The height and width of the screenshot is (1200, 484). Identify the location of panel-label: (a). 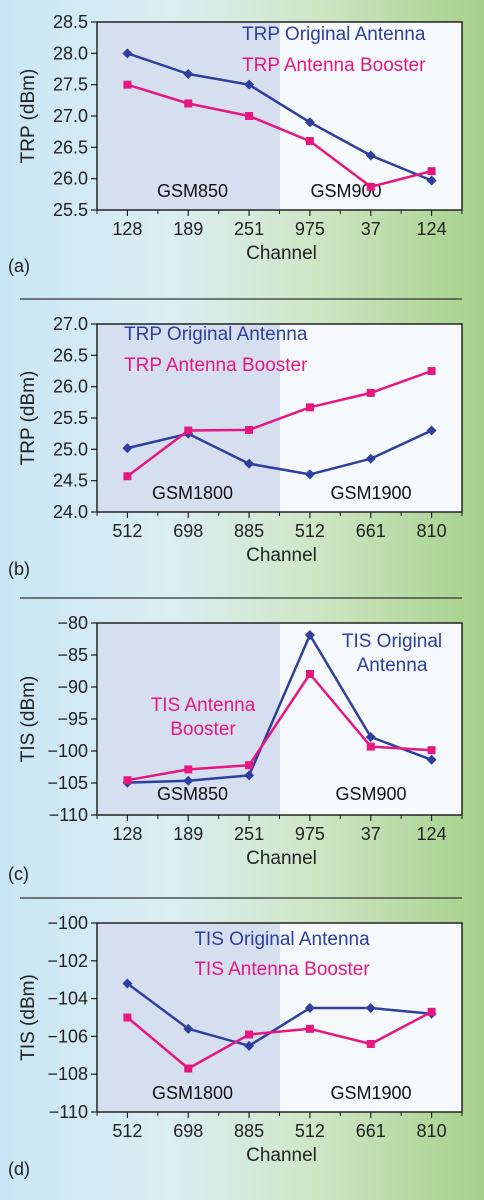
(19, 266).